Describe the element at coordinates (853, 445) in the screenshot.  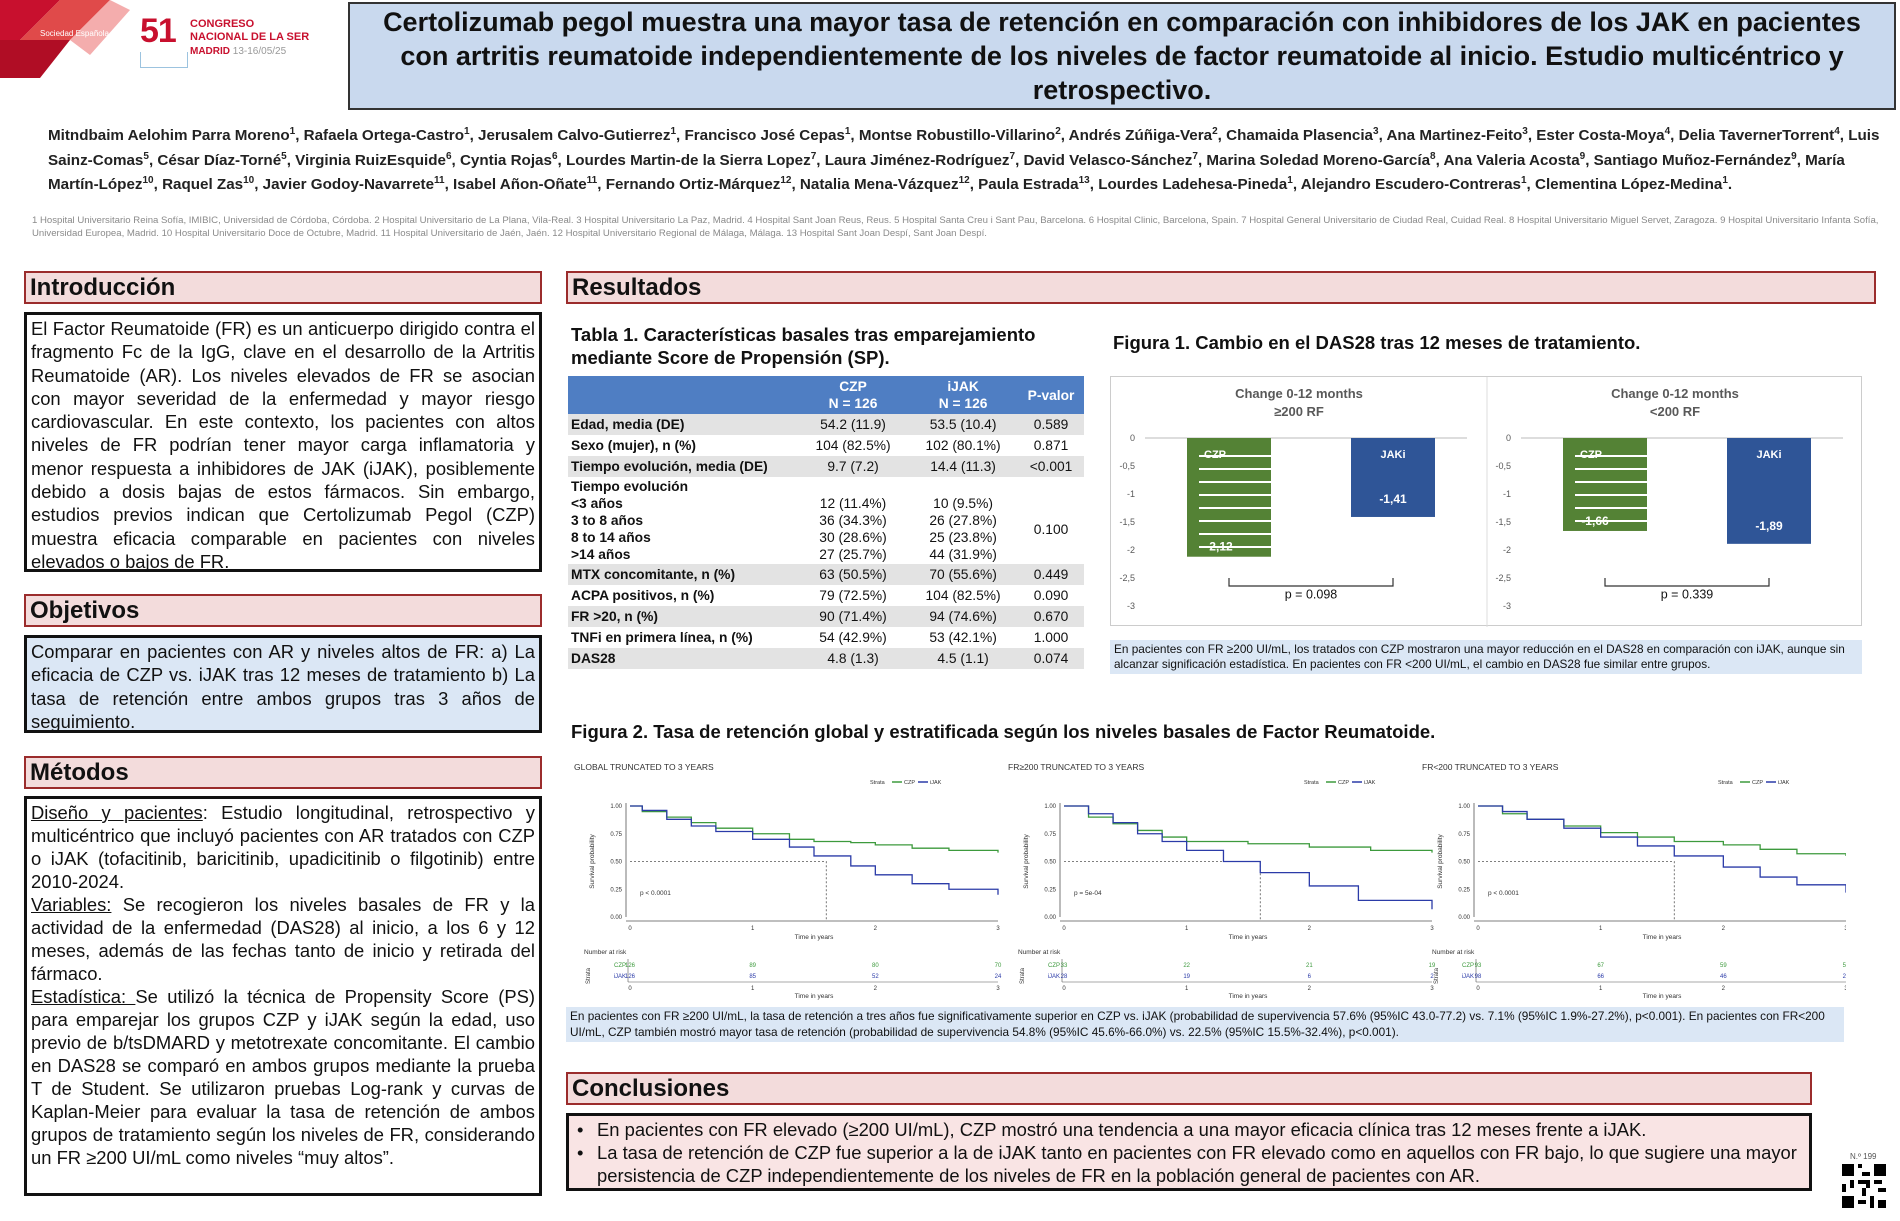
I see `table-cell-czp: 104 (82.5%)` at that location.